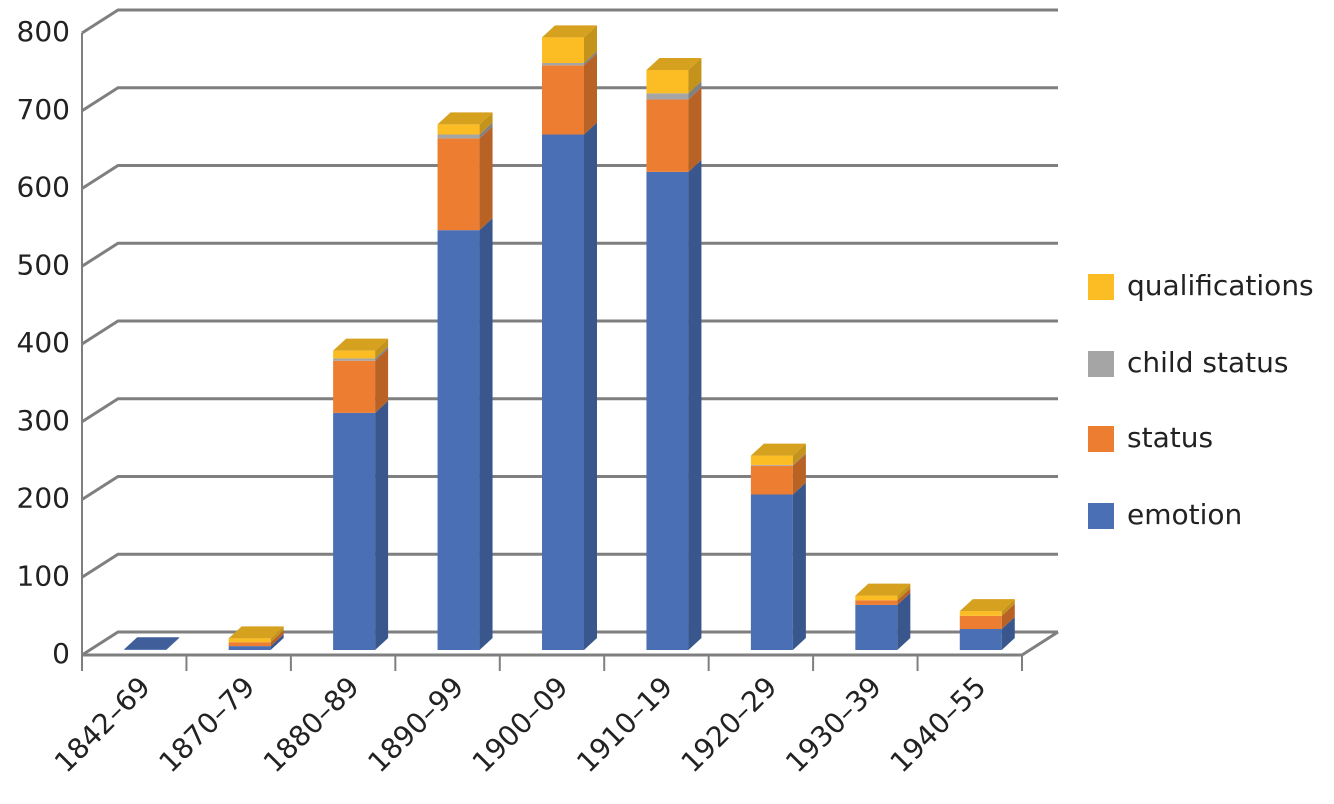 The width and height of the screenshot is (1334, 804). I want to click on x-tick-label: 1900–09, so click(520, 724).